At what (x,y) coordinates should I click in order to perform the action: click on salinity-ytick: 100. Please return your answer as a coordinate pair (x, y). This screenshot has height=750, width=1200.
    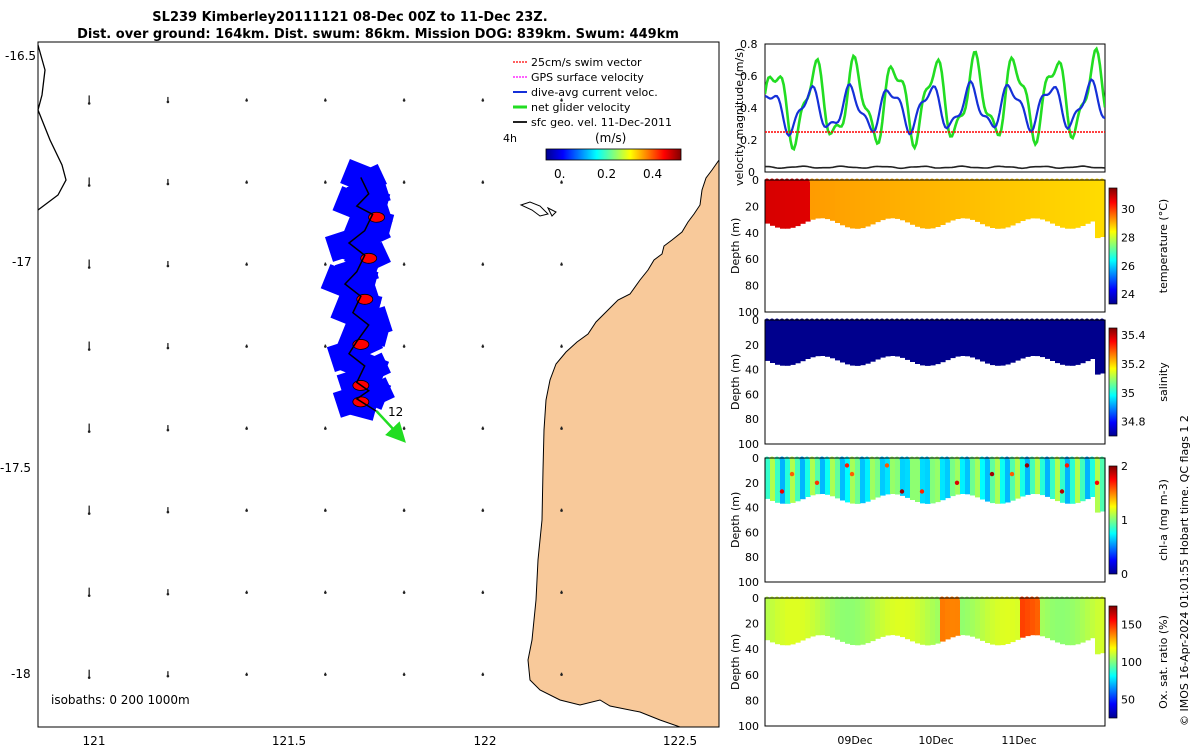
    Looking at the image, I should click on (748, 444).